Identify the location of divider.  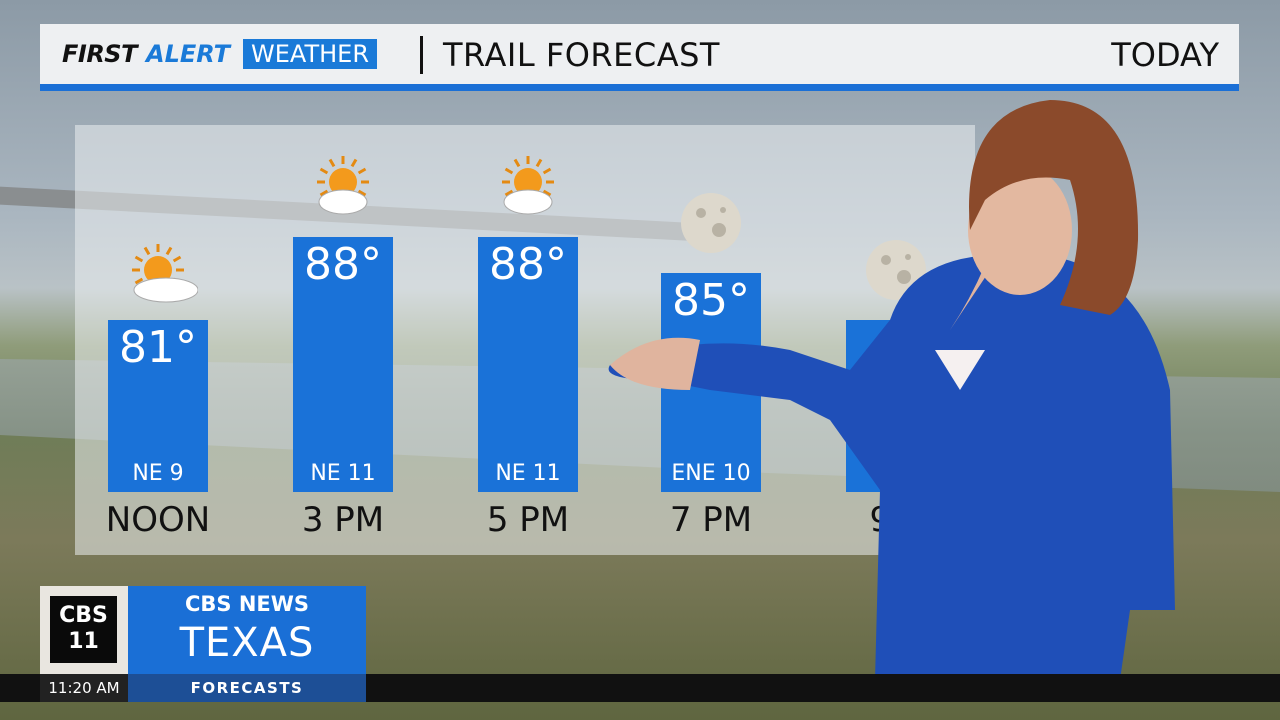
(421, 55).